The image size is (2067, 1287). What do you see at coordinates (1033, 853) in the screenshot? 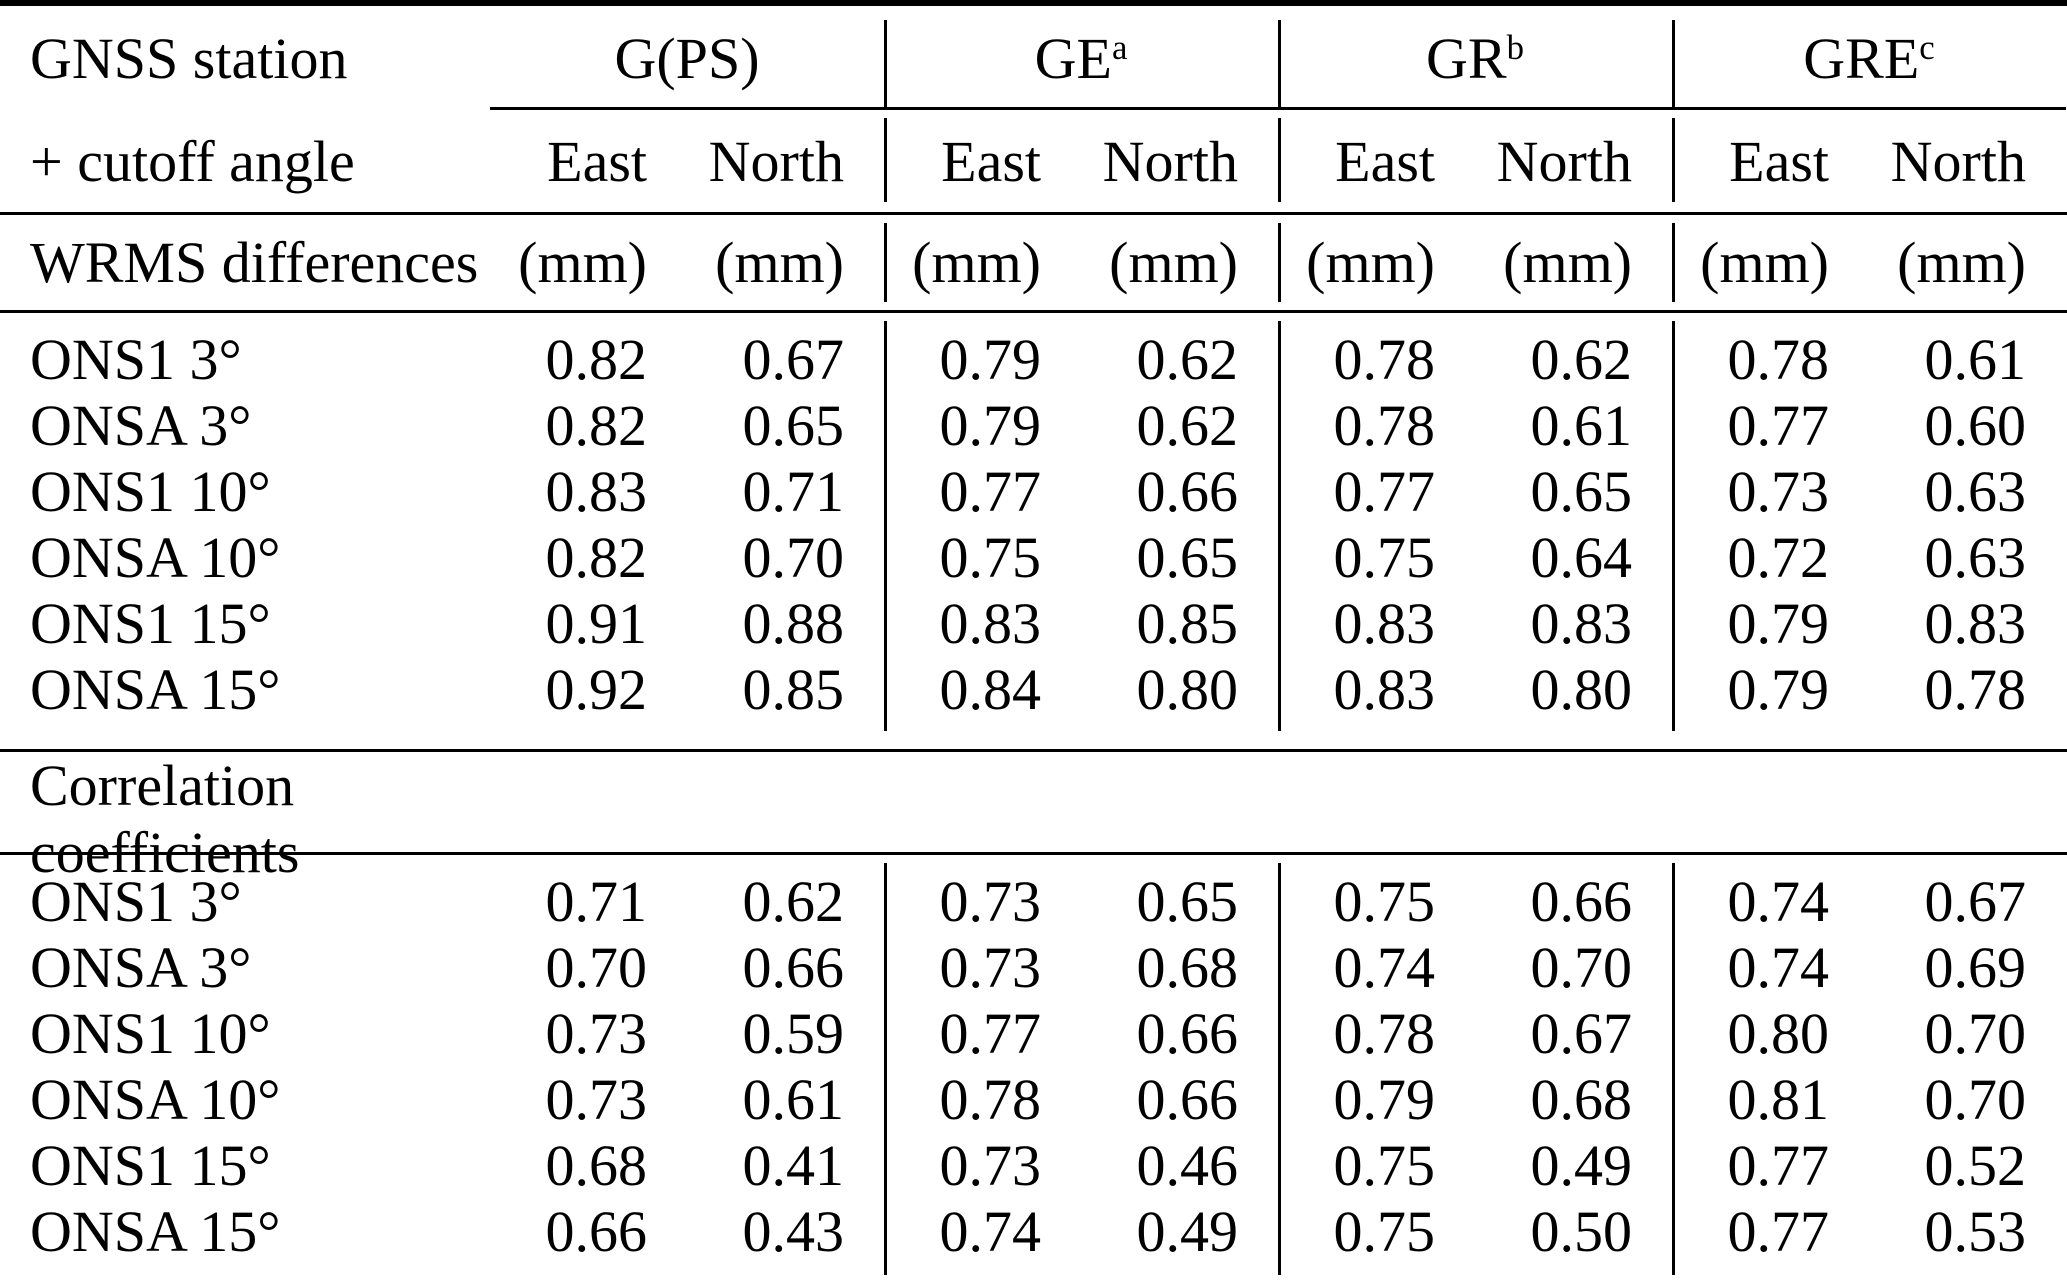
I see `section-1-bottom-rule` at bounding box center [1033, 853].